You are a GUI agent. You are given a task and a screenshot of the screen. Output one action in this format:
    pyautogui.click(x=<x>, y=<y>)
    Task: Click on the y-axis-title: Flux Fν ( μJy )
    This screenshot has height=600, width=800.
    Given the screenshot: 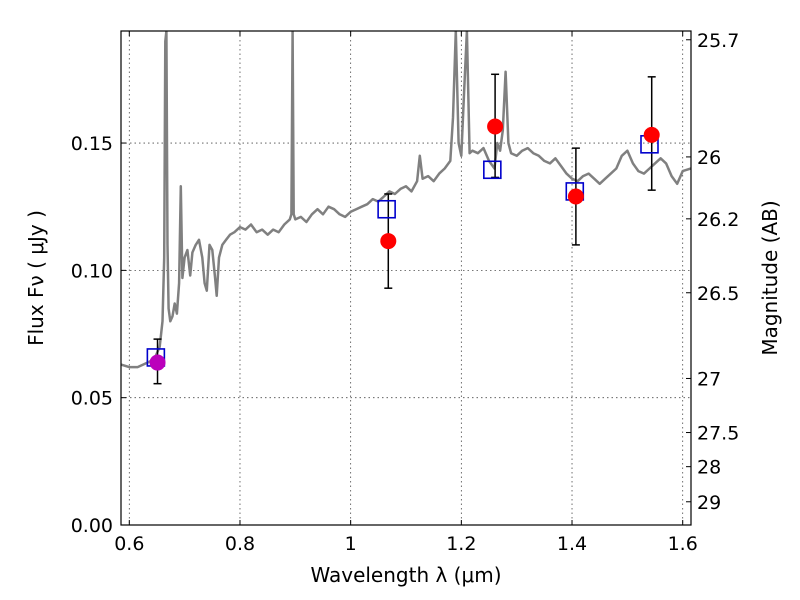 What is the action you would take?
    pyautogui.click(x=36, y=278)
    